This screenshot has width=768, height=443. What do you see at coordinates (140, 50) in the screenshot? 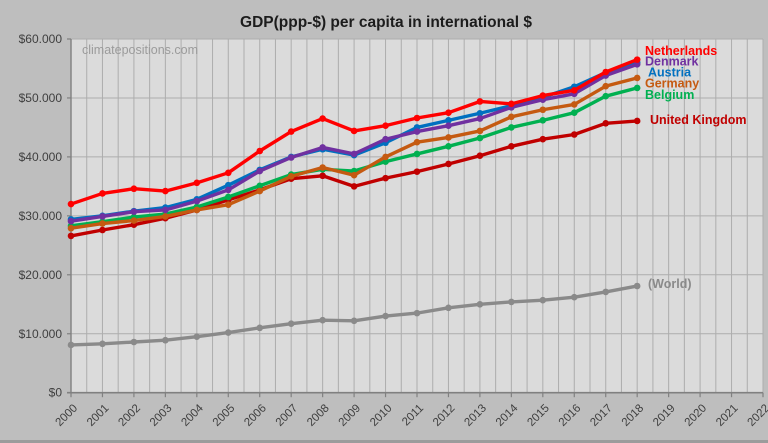
I see `watermark-text: climatepositions.com` at bounding box center [140, 50].